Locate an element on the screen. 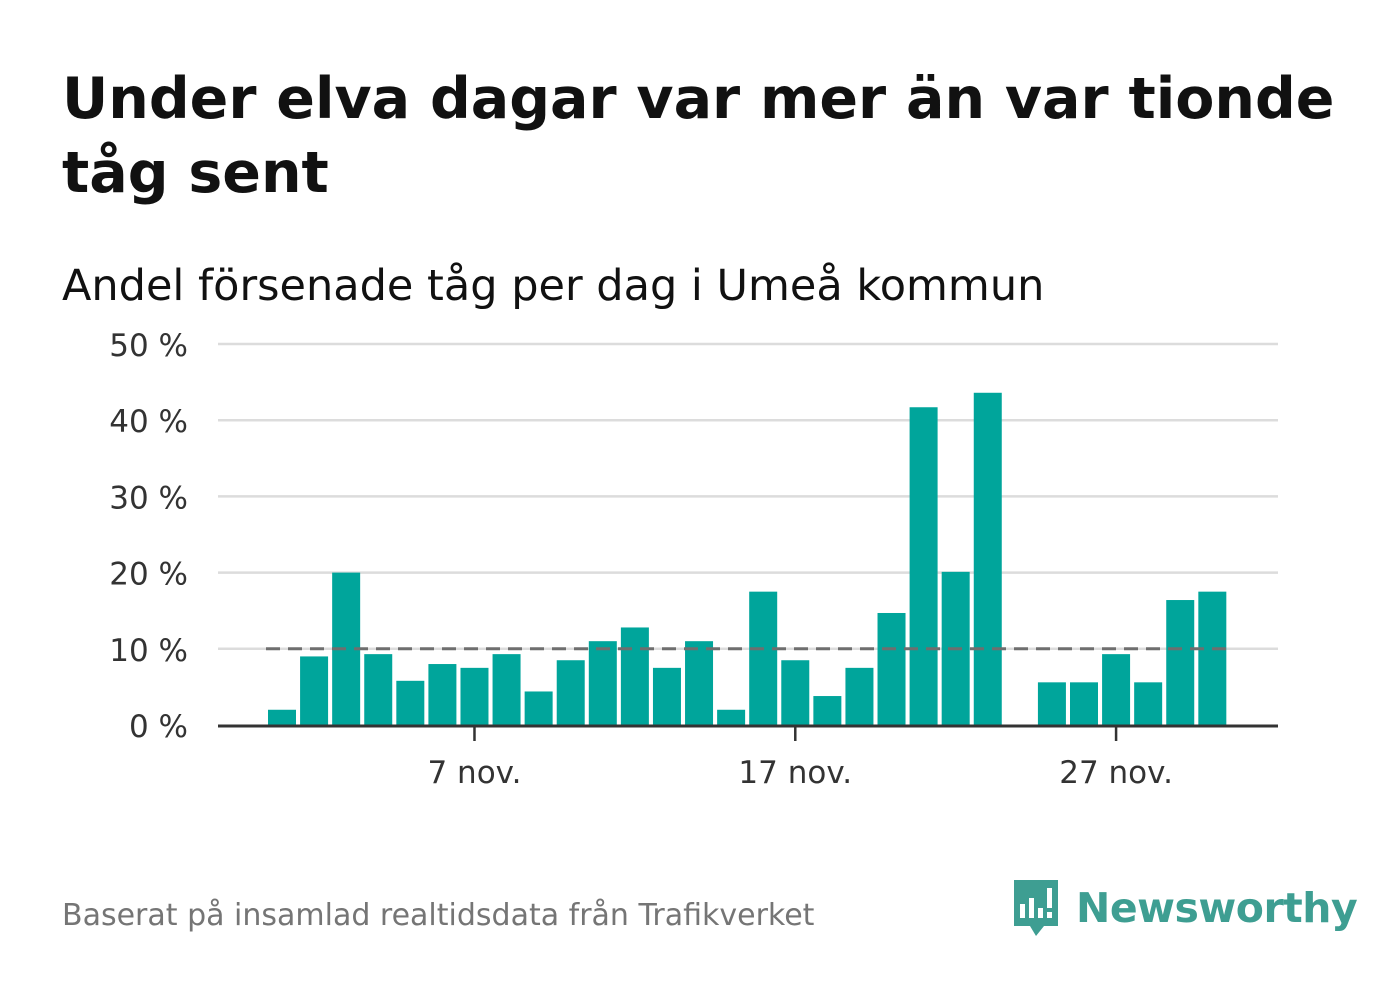 The width and height of the screenshot is (1382, 999). bar-16nov is located at coordinates (763, 658).